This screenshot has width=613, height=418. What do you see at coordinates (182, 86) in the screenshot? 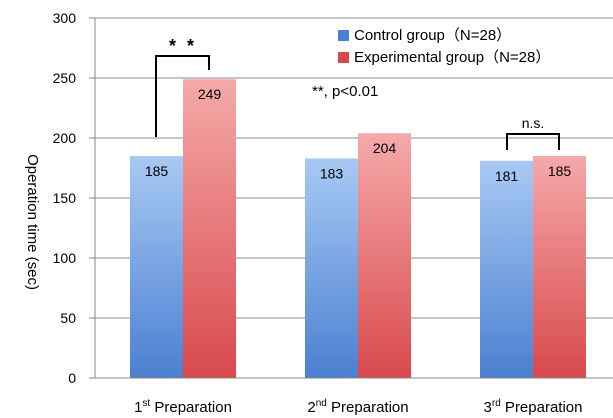
I see `significance-bracket-1: * *` at bounding box center [182, 86].